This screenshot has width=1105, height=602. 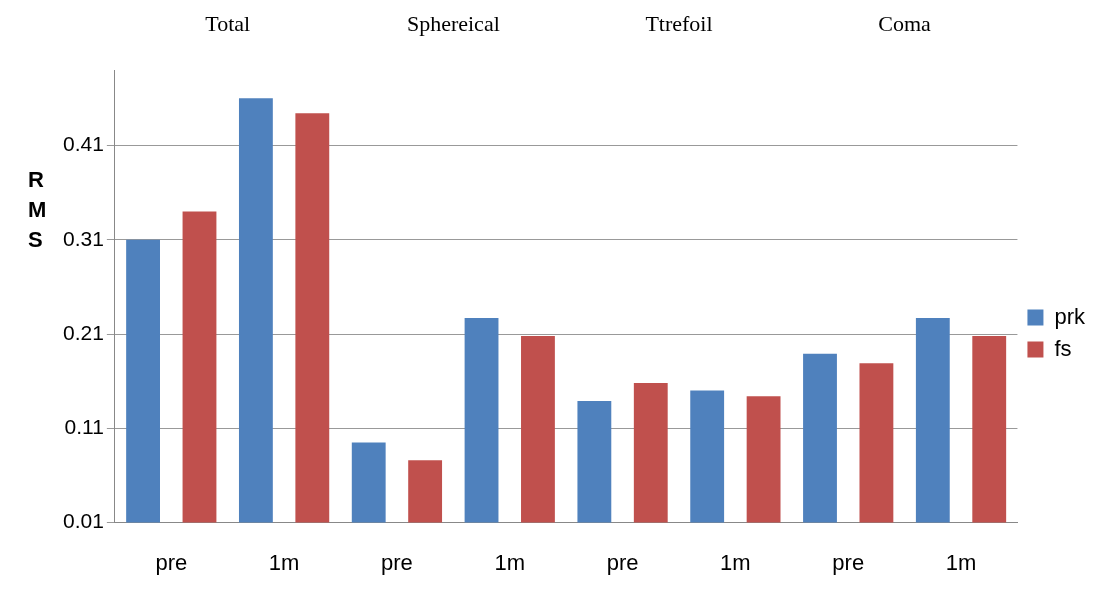 What do you see at coordinates (453, 23) in the screenshot?
I see `text: Sphereical` at bounding box center [453, 23].